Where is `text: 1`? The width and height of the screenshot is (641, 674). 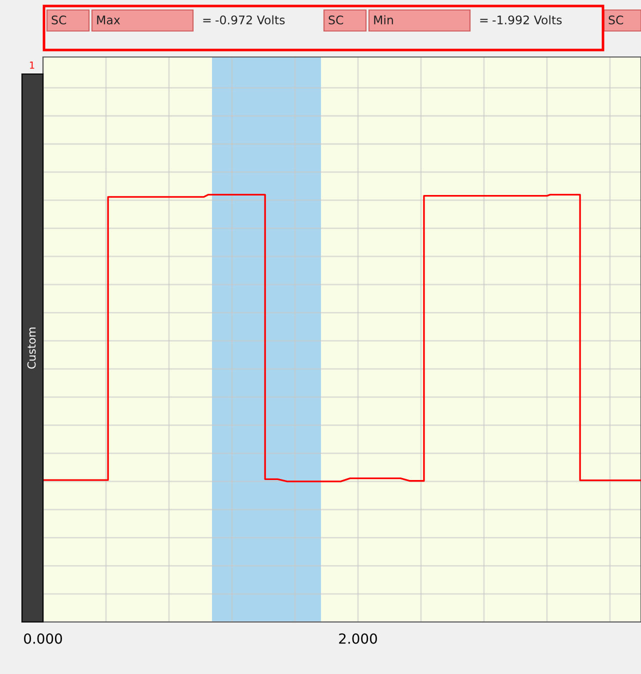 text: 1 is located at coordinates (32, 65).